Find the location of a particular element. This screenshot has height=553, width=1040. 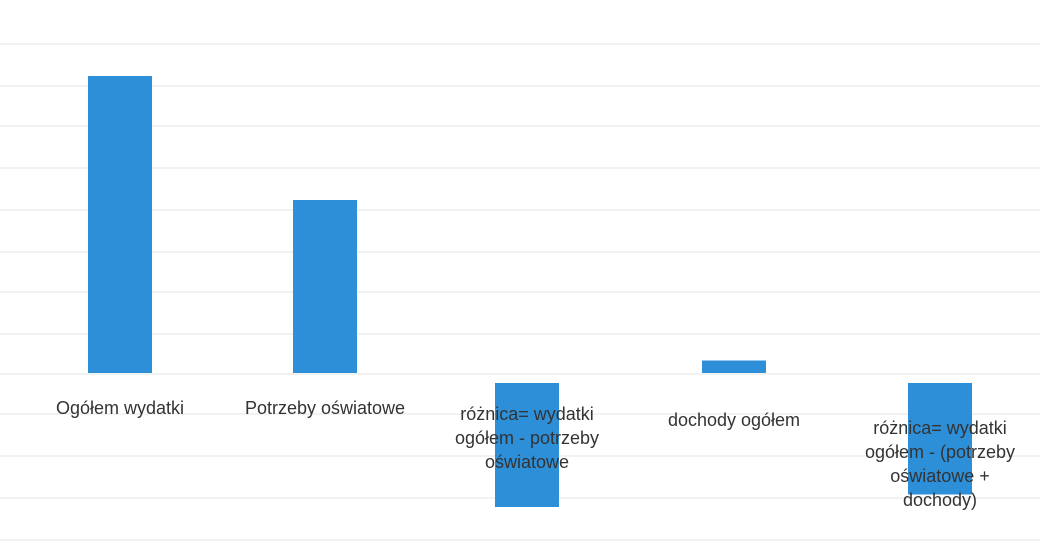

category-label-2: Potrzeby oświatowe is located at coordinates (325, 408).